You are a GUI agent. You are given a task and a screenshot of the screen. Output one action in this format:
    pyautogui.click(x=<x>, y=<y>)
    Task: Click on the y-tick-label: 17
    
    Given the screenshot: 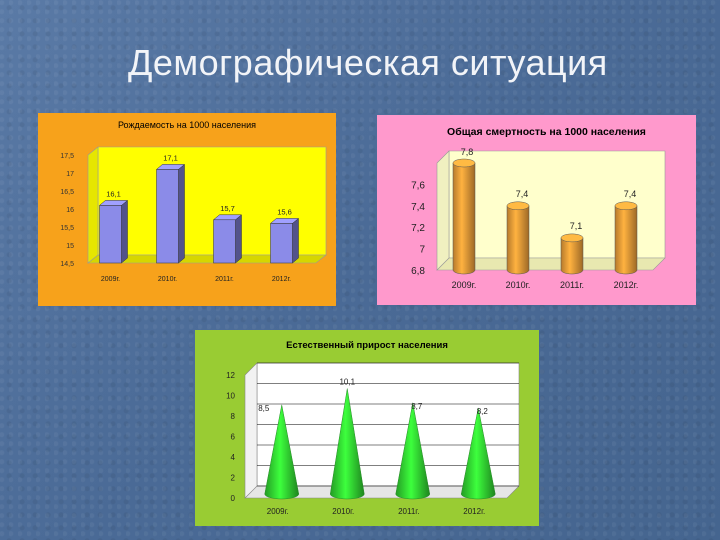 What is the action you would take?
    pyautogui.click(x=70, y=174)
    